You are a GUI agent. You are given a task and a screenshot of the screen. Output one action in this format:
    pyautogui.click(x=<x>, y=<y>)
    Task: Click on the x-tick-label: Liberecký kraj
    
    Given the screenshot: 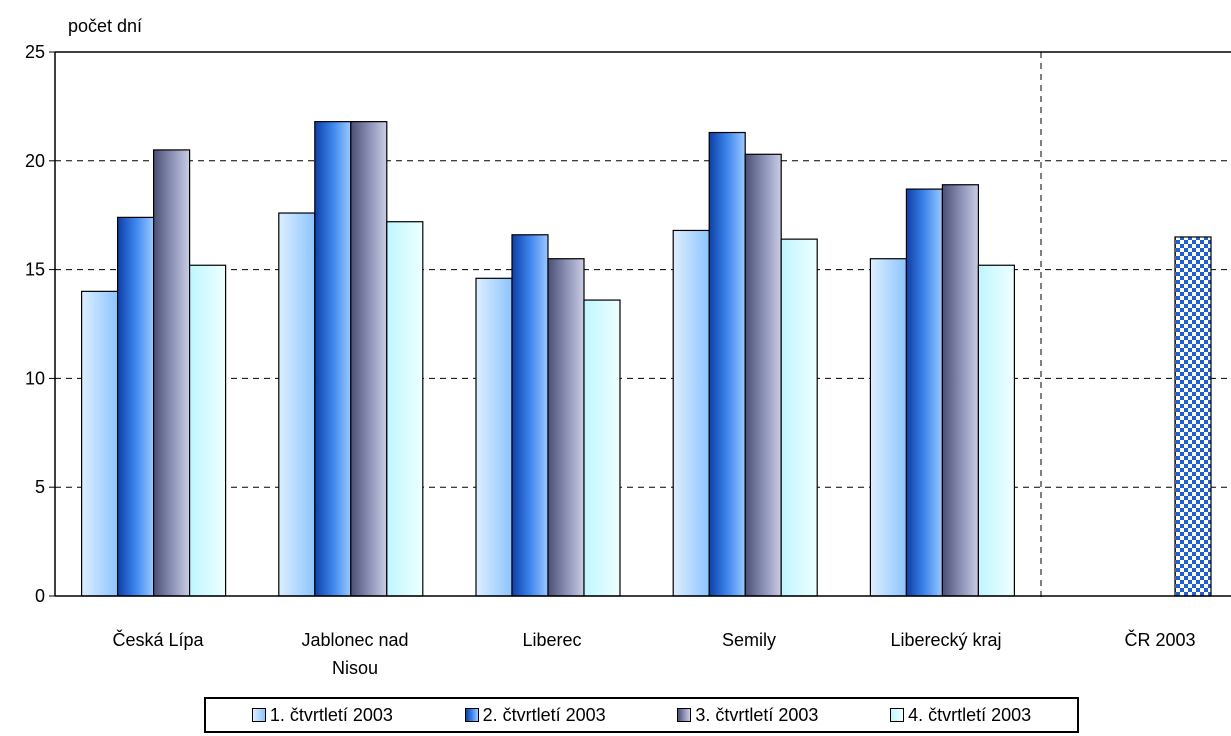 What is the action you would take?
    pyautogui.click(x=945, y=640)
    